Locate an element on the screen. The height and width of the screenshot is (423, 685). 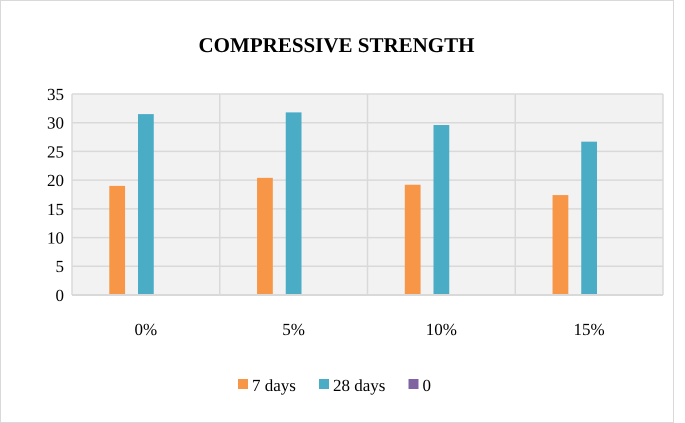
x-tick-label: 10% is located at coordinates (441, 329).